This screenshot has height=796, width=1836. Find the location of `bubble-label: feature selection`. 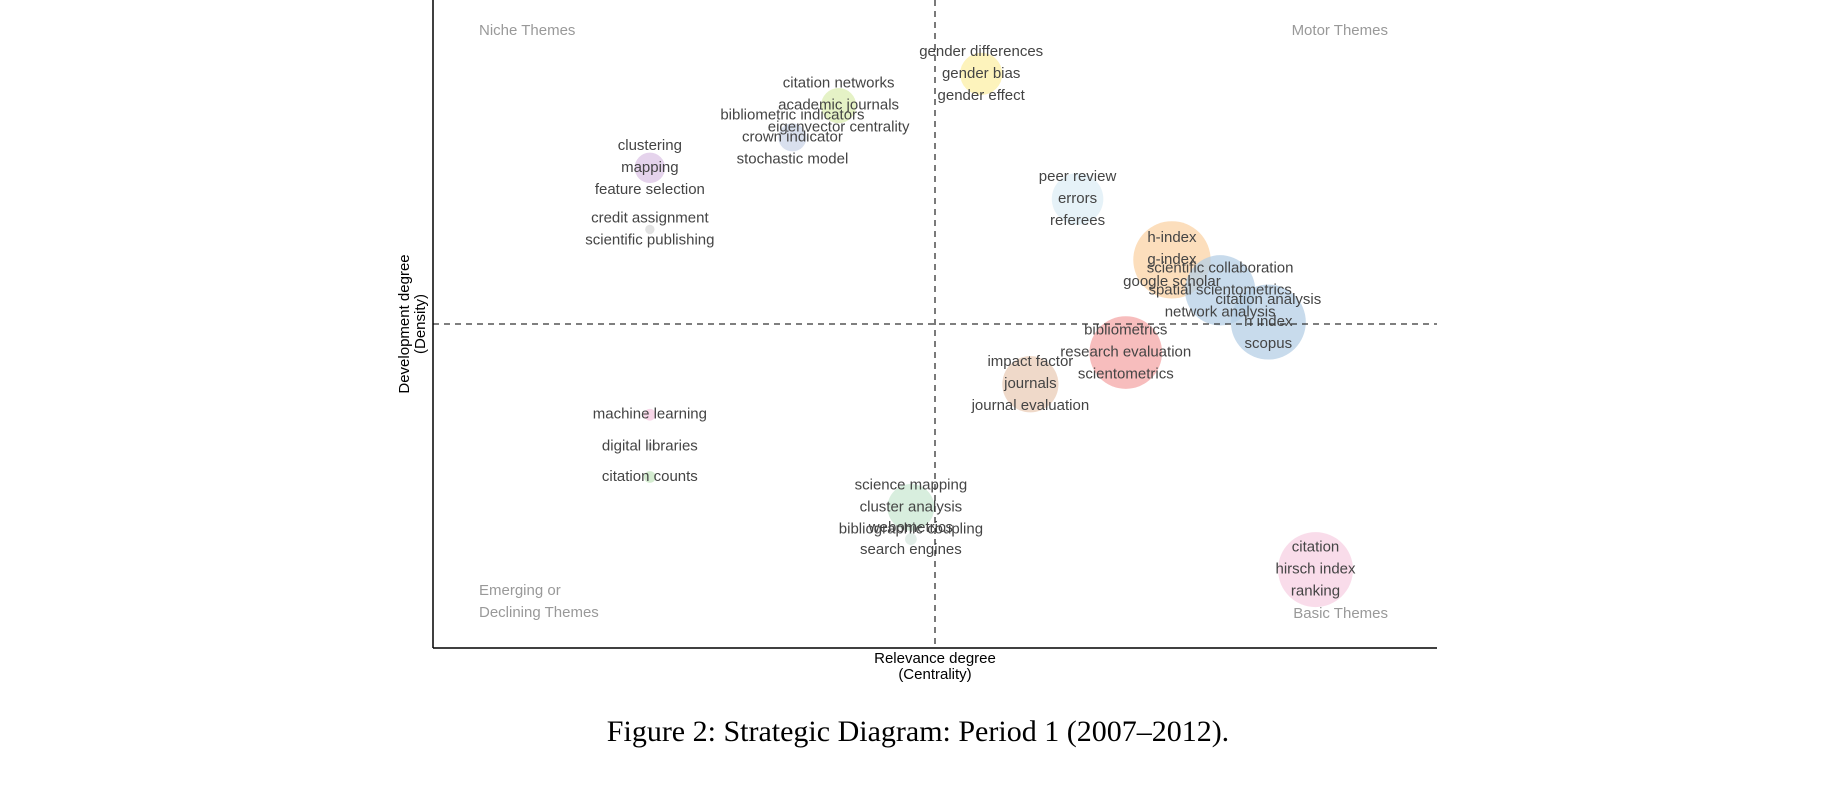

bubble-label: feature selection is located at coordinates (650, 189).